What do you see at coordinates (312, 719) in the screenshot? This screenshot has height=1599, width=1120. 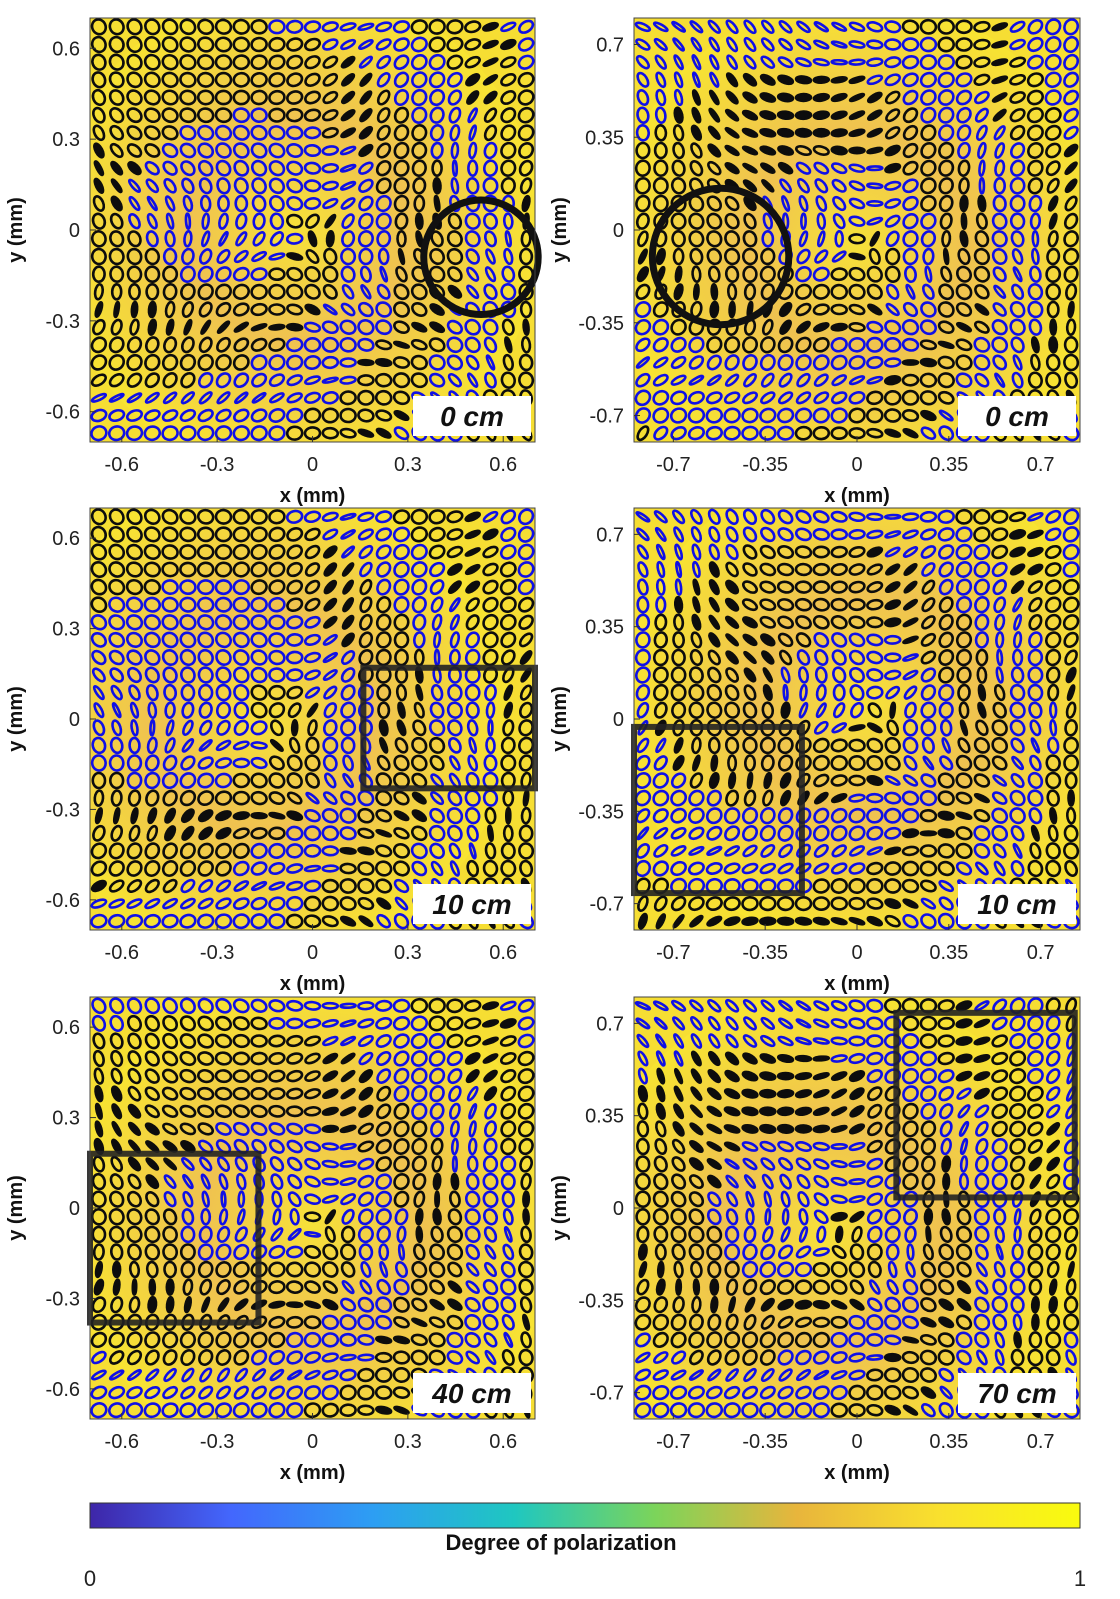 I see `polarization-ellipses` at bounding box center [312, 719].